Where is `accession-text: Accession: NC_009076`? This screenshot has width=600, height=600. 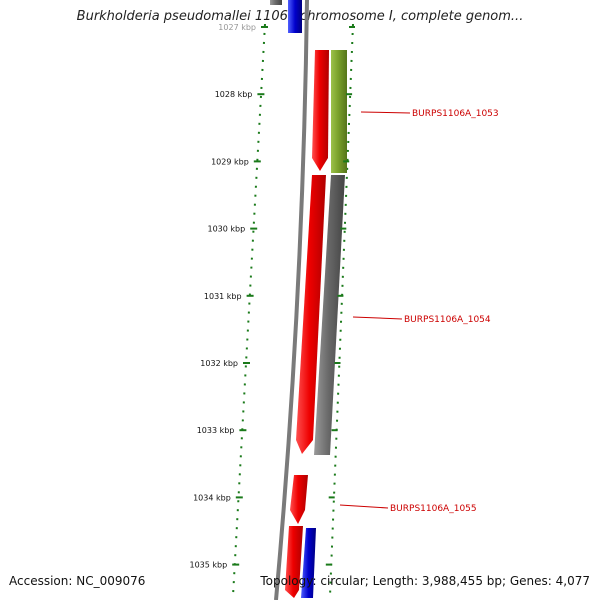
accession-text: Accession: NC_009076 is located at coordinates (77, 581).